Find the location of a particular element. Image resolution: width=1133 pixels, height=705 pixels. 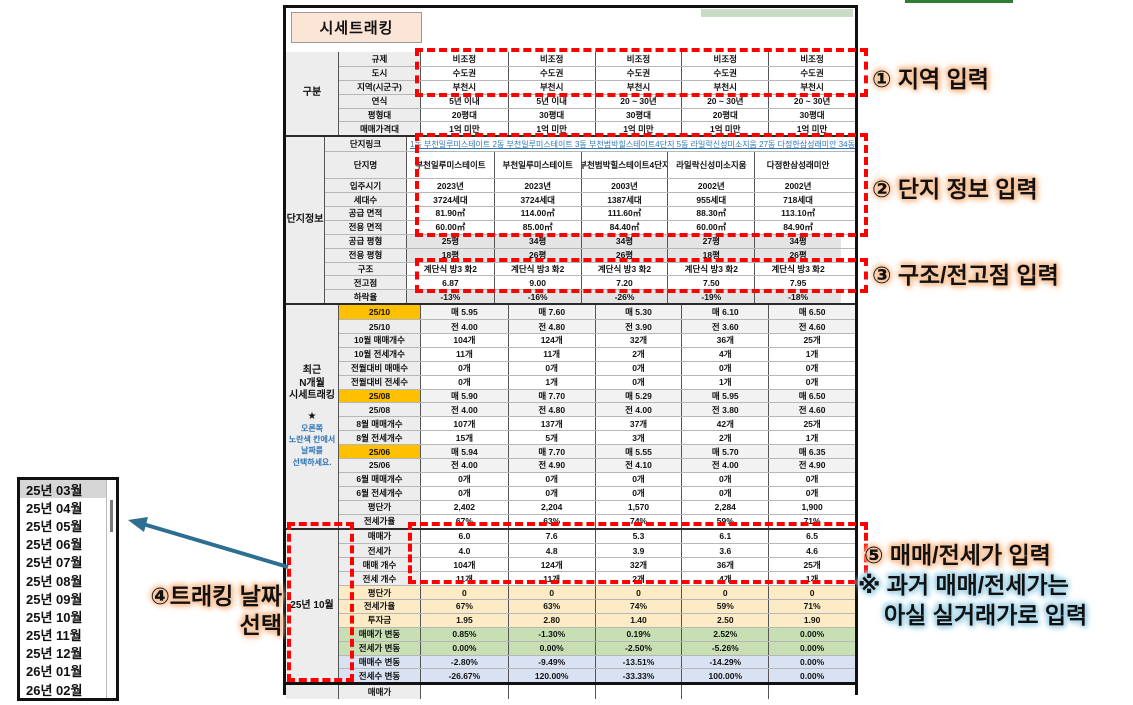

data-cell: 2002년 is located at coordinates (797, 186).